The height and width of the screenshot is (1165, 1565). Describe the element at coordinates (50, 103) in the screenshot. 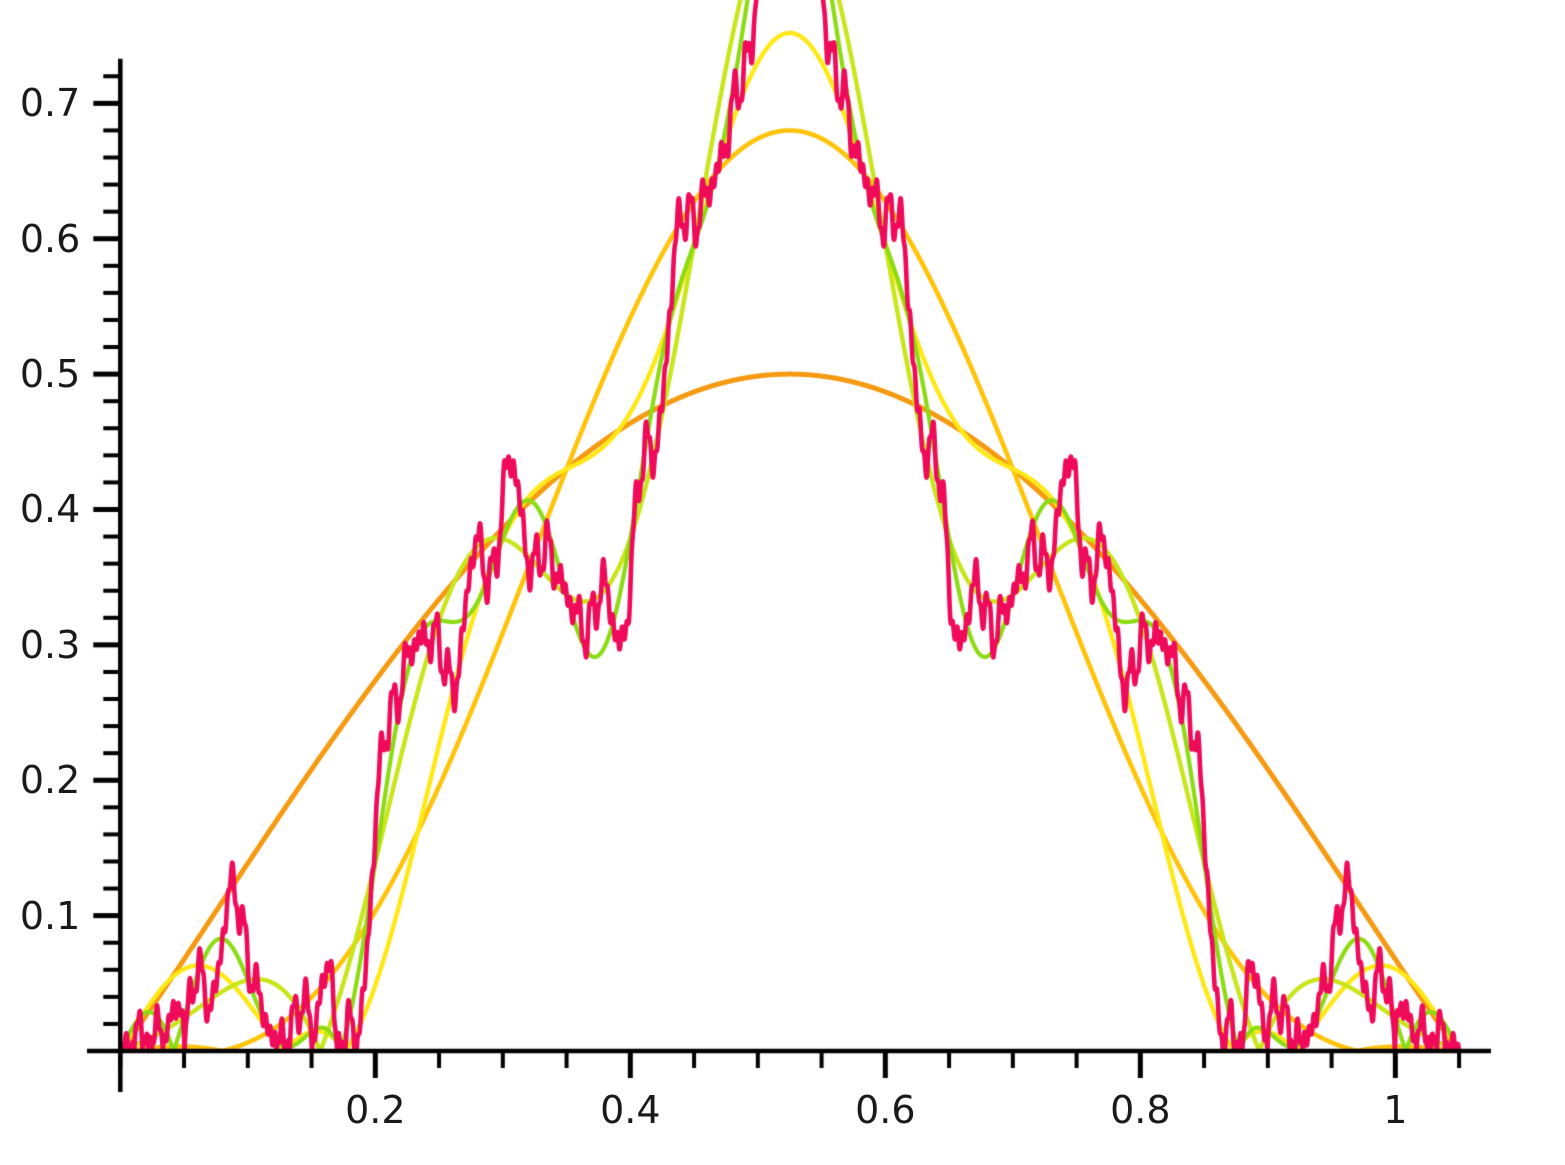

I see `y-axis-tick-label: 0.7` at that location.